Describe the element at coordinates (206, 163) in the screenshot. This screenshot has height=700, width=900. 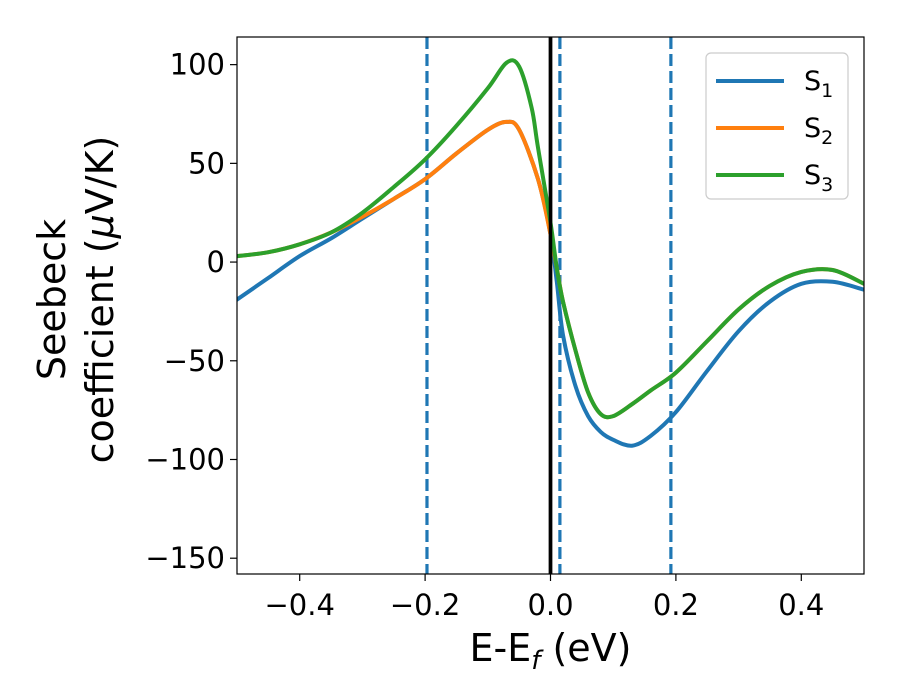
I see `y-tick-label: 50` at that location.